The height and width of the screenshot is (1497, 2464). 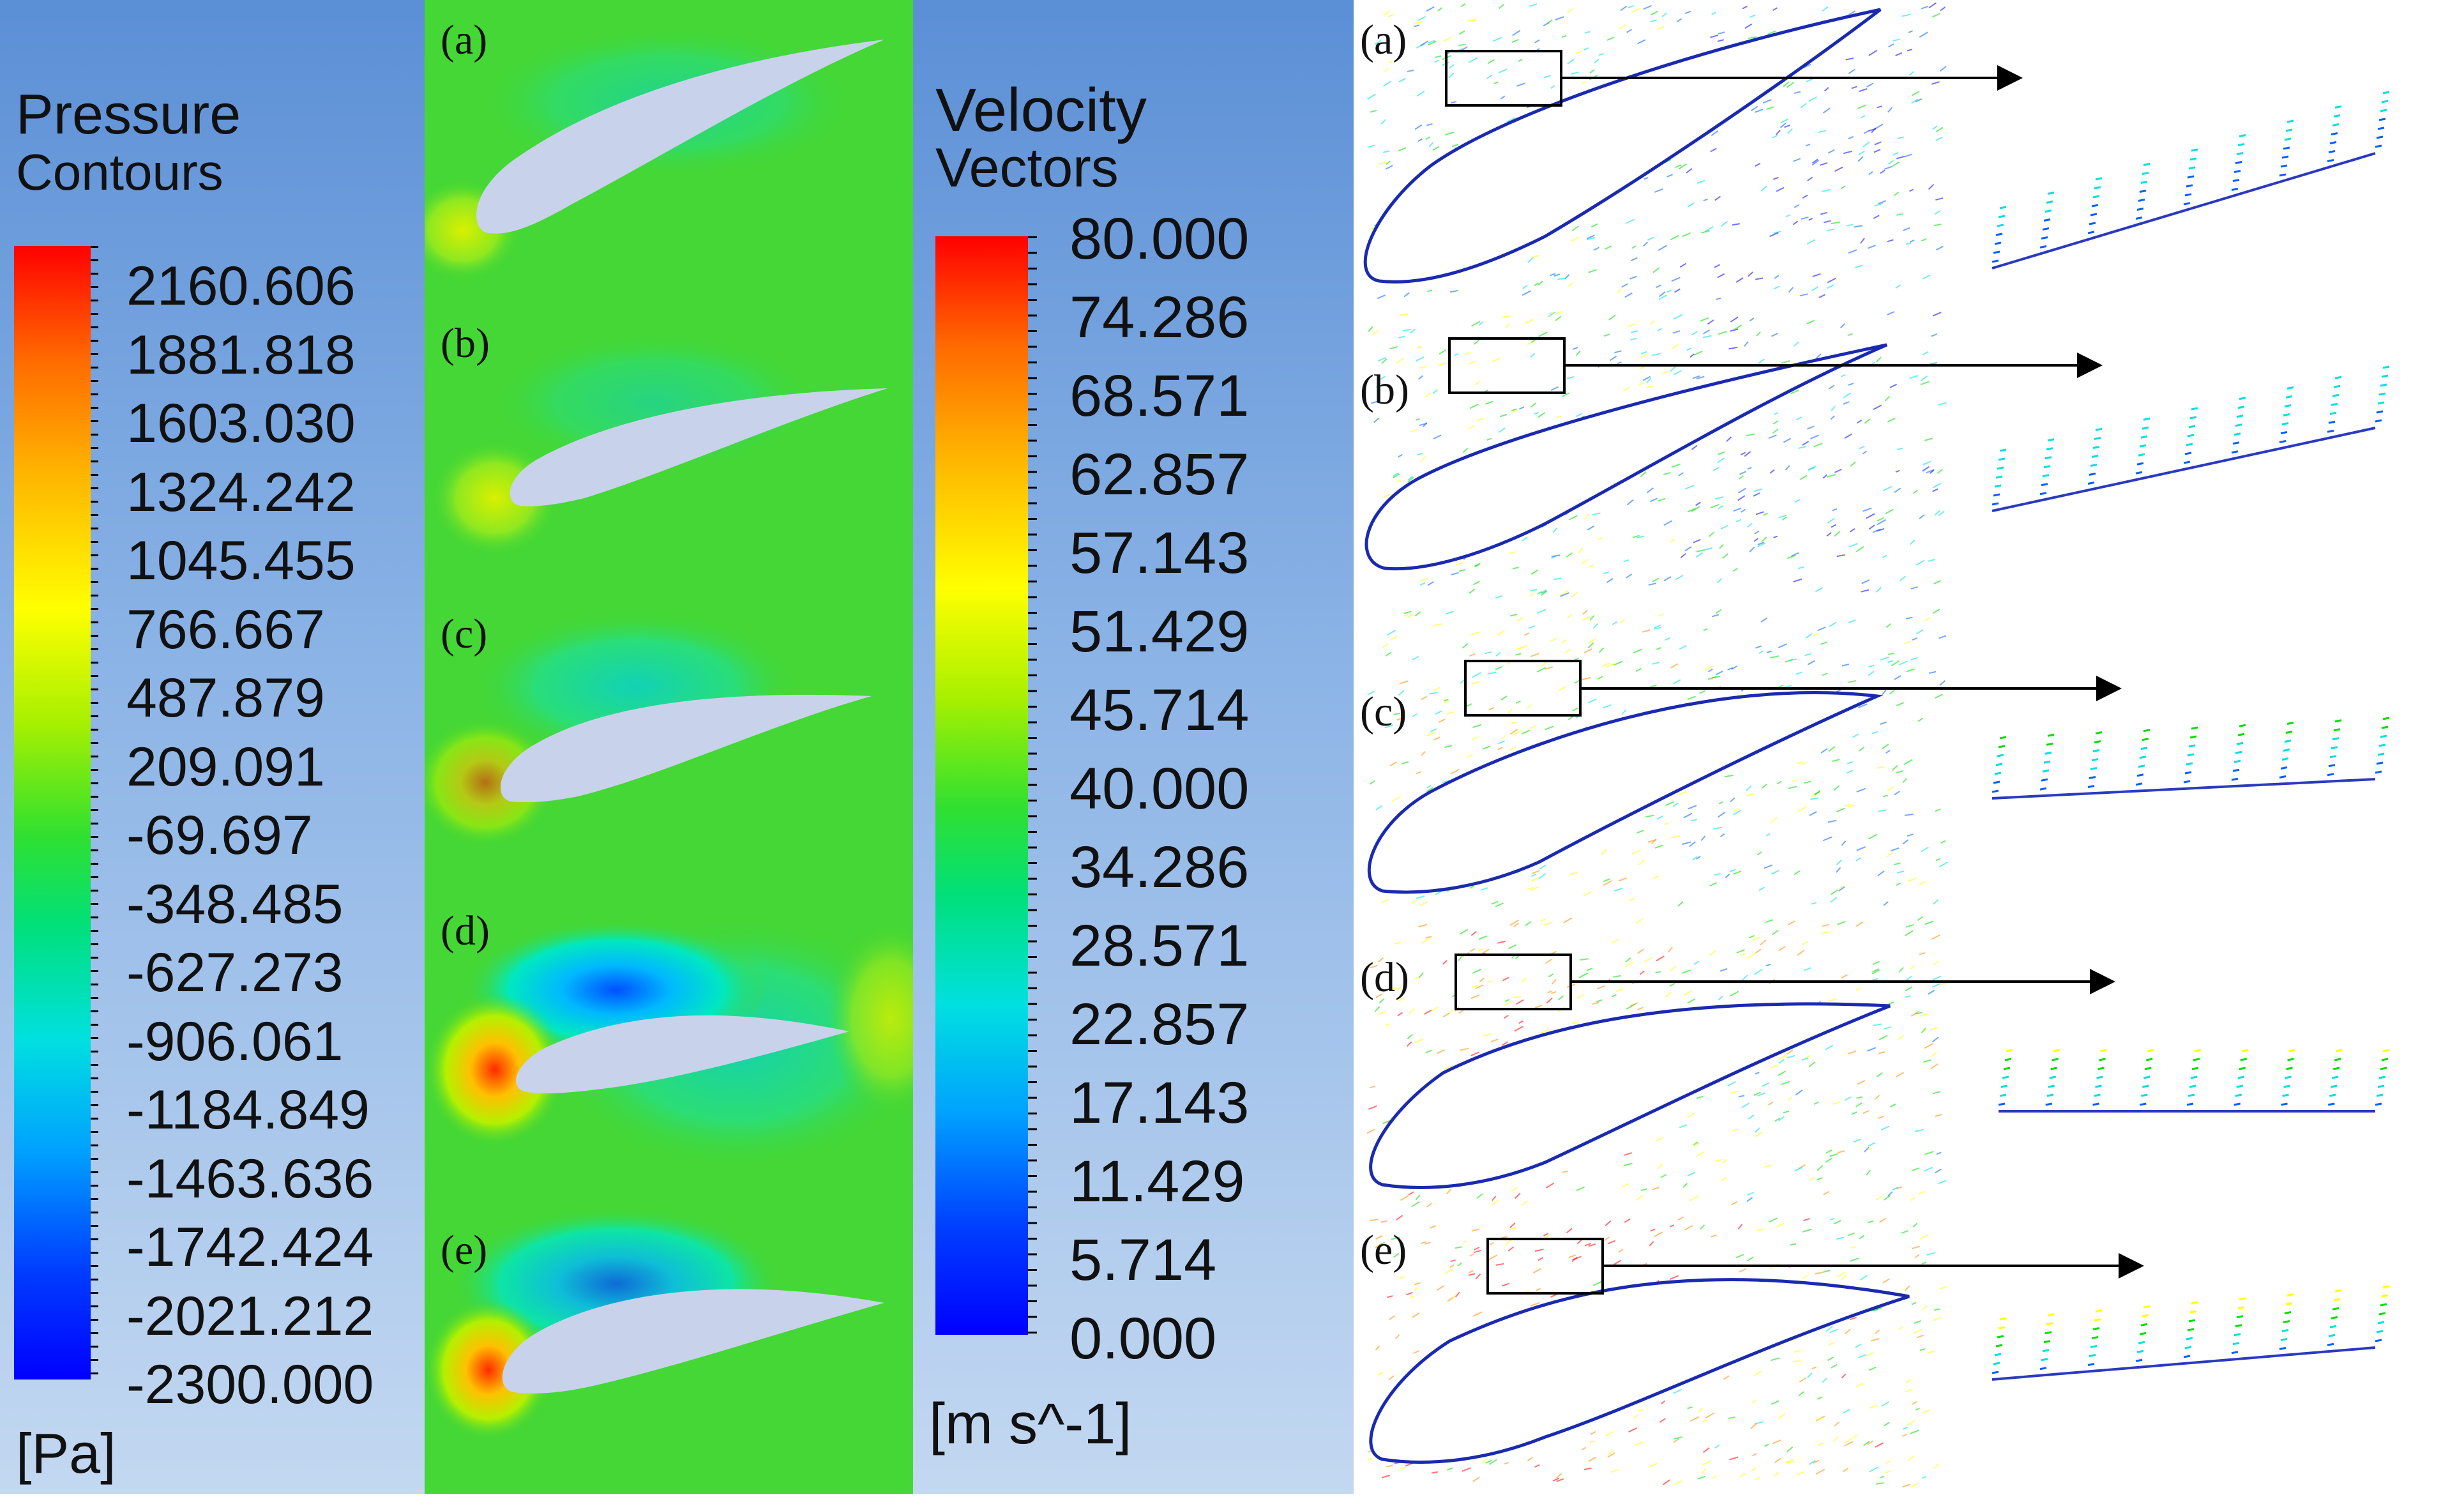 I want to click on vector-panel-label-e: (e), so click(x=1383, y=1250).